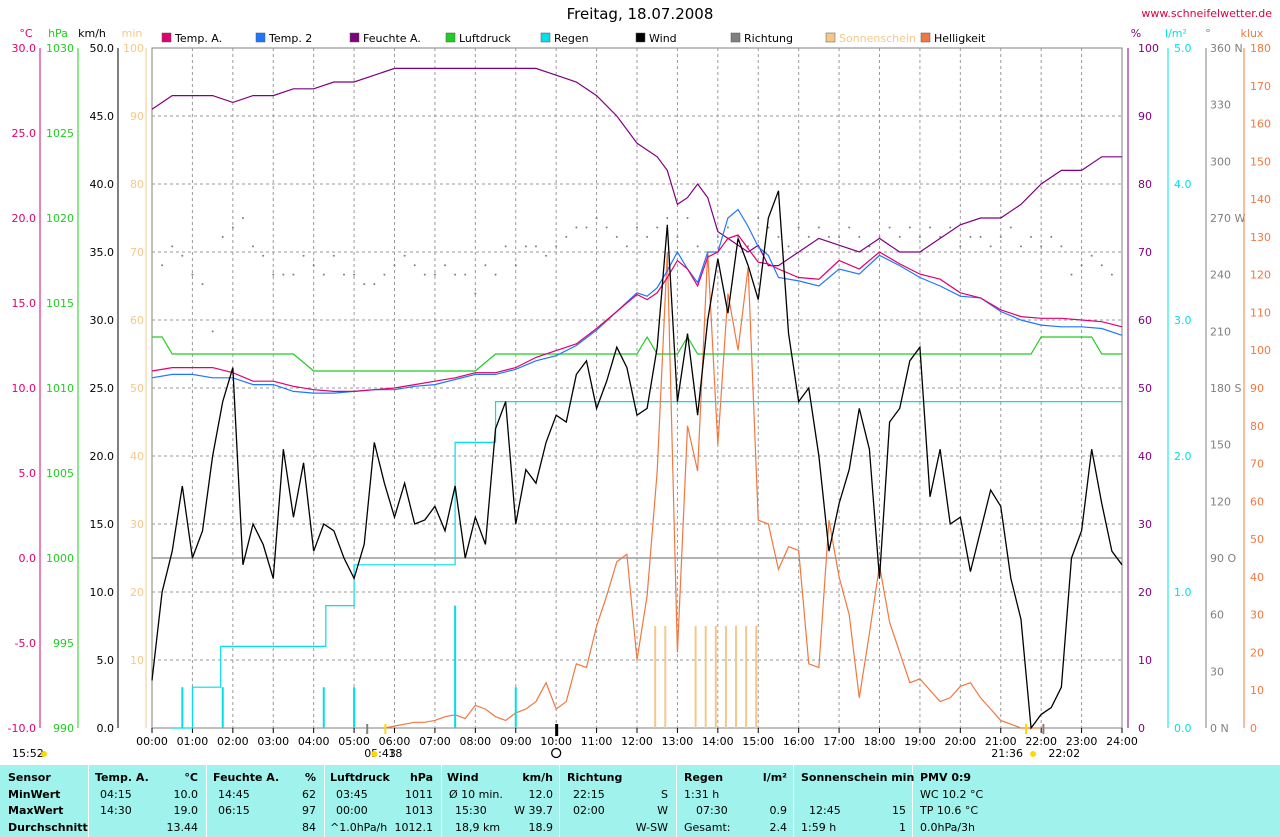 The image size is (1280, 837). What do you see at coordinates (1064, 753) in the screenshot?
I see `sunset-label-2: 22:02` at bounding box center [1064, 753].